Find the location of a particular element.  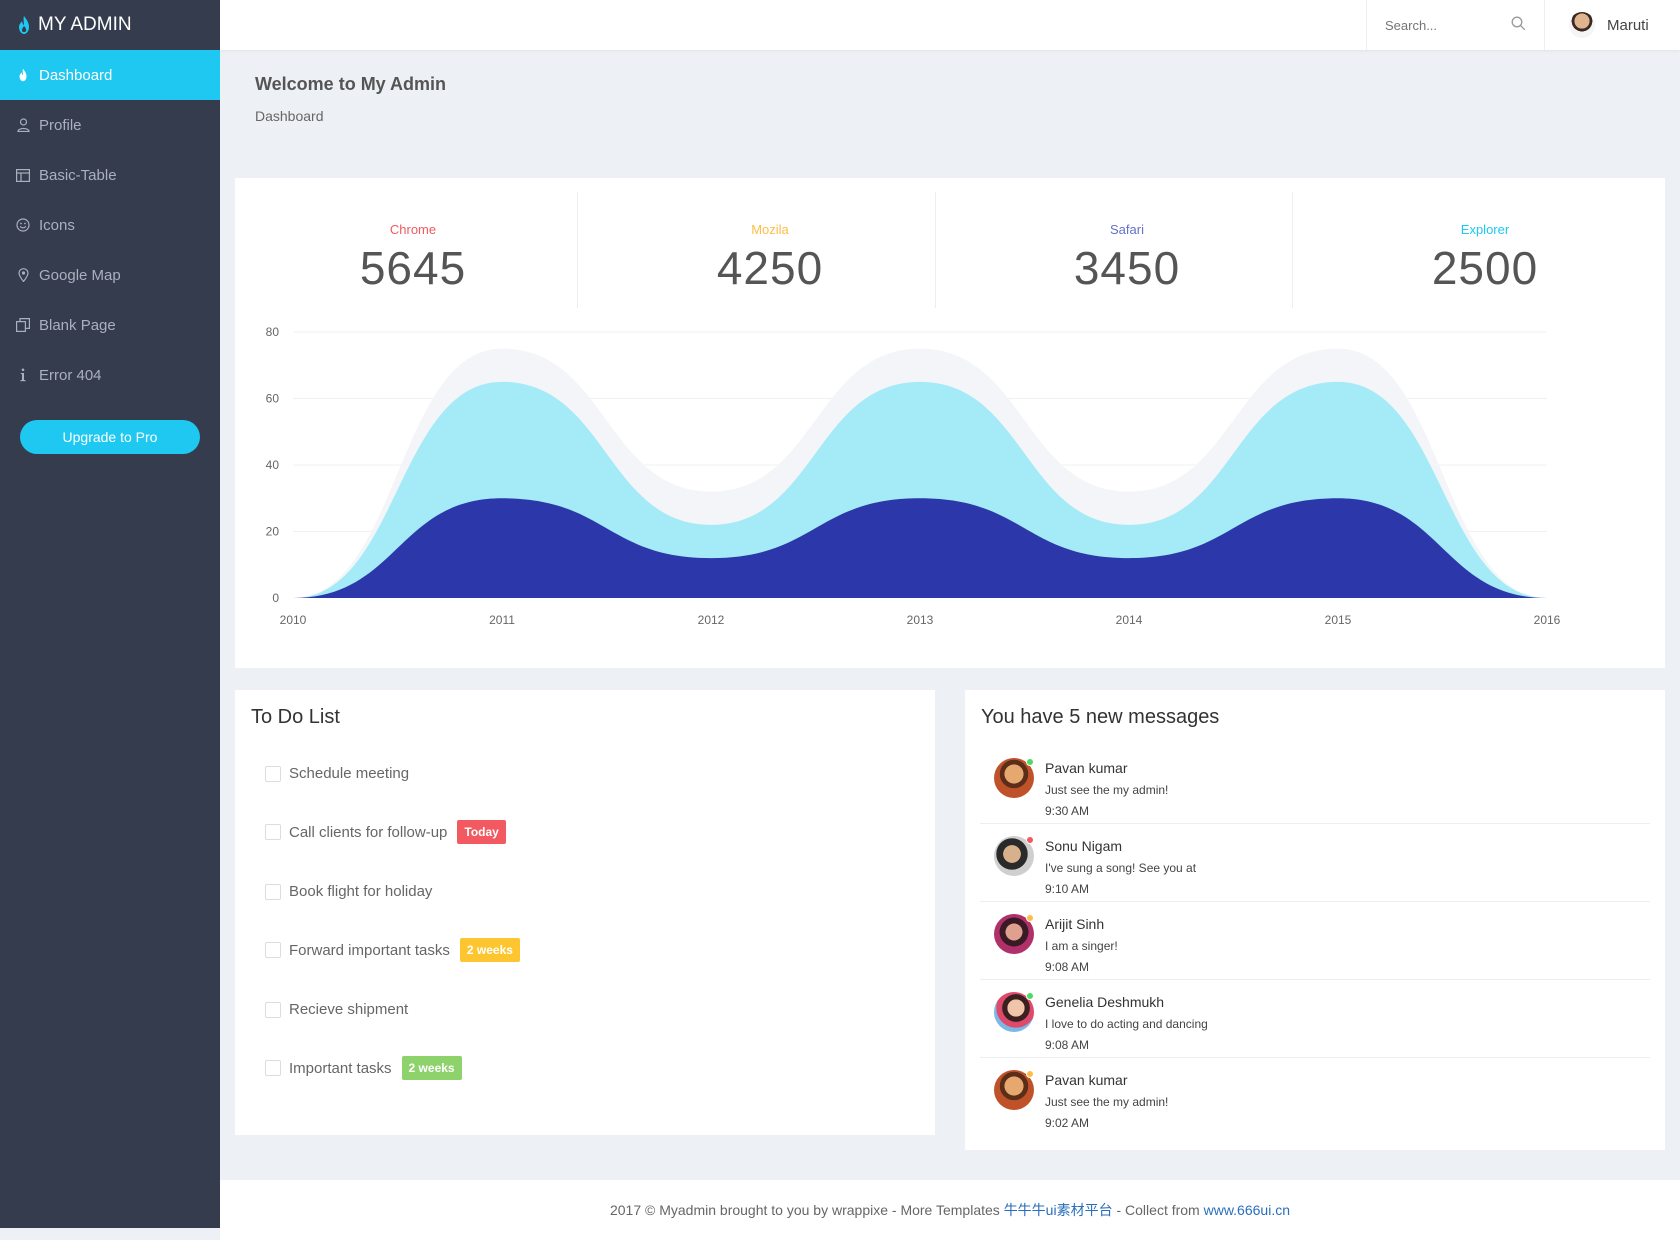

sidebar-item-label: Blank Page is located at coordinates (77, 325).